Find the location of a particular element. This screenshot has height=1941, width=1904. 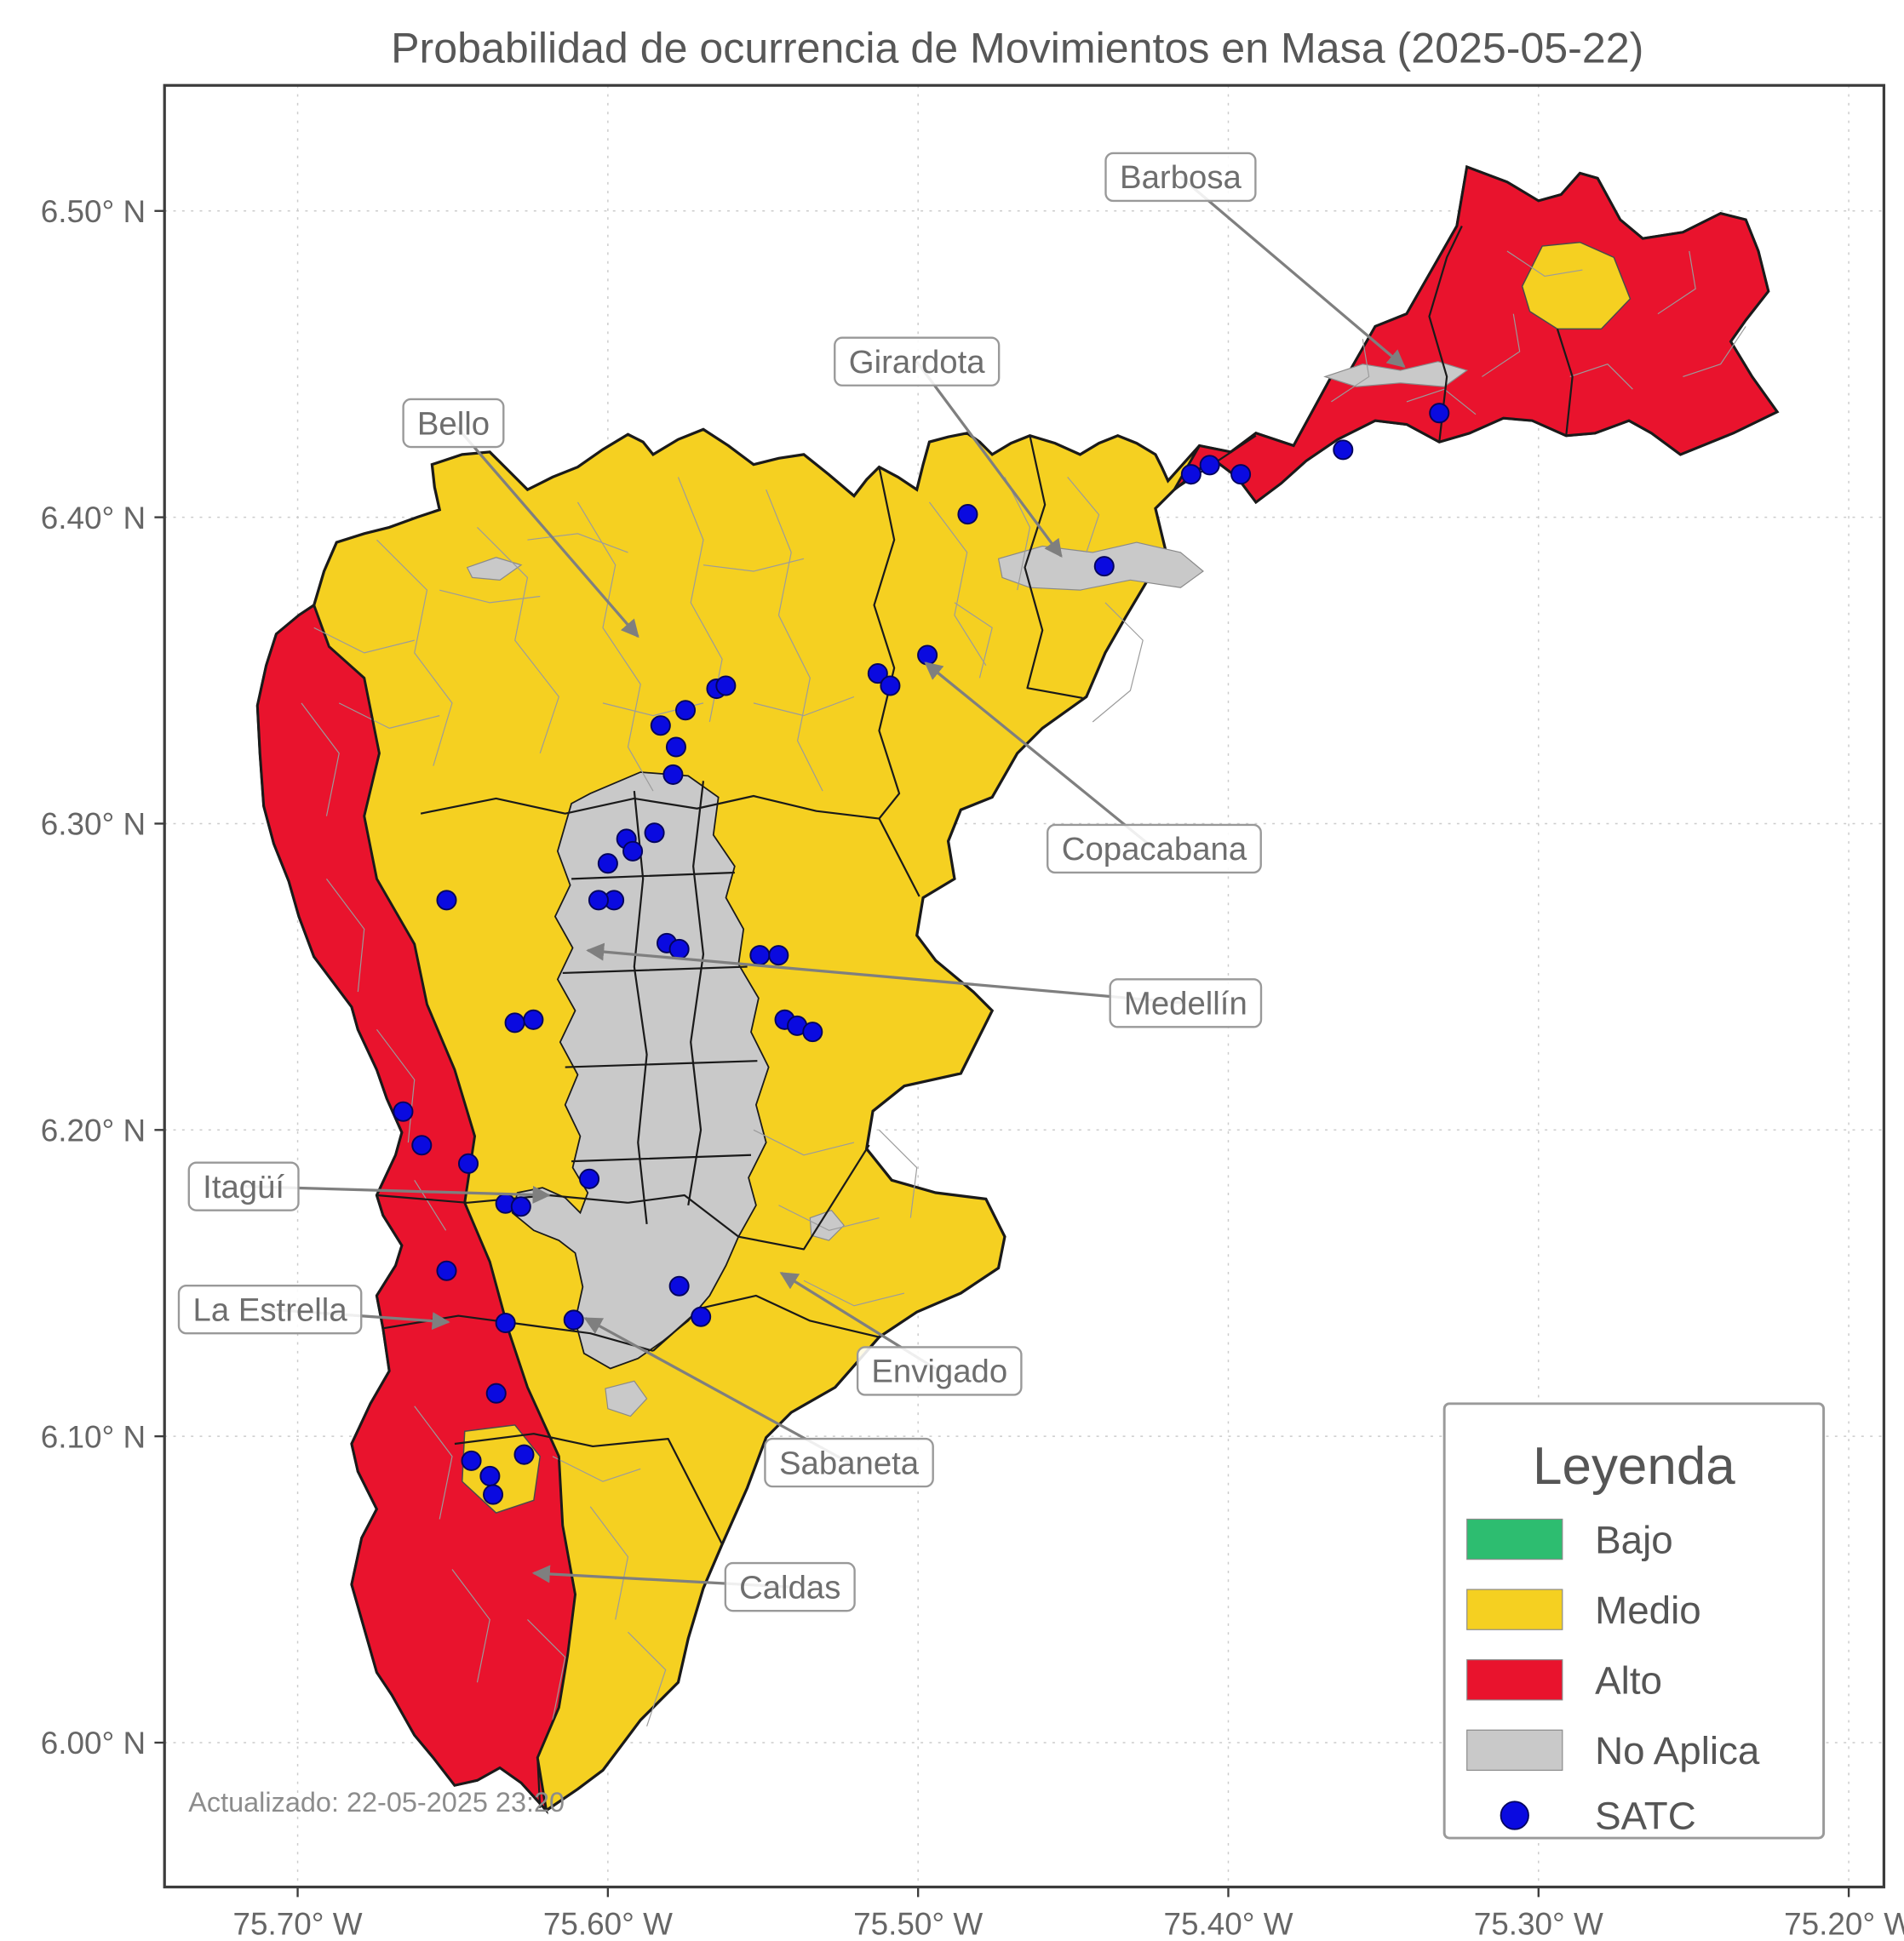

legend-items: Bajo Medio Alto No Aplica SATC is located at coordinates (1613, 1678).